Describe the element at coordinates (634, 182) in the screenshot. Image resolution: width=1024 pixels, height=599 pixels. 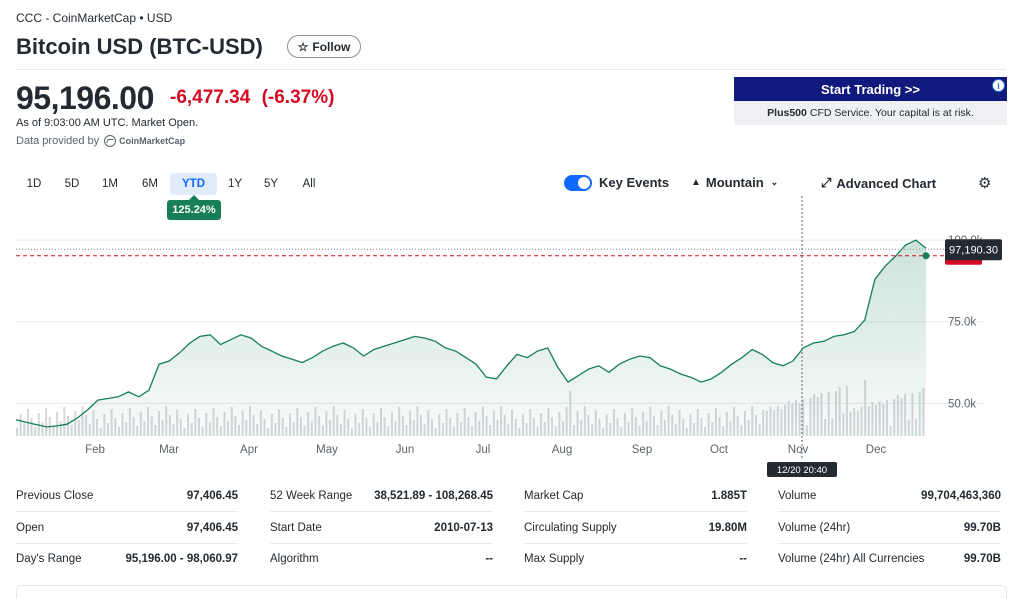
I see `key-events-label: Key Events` at that location.